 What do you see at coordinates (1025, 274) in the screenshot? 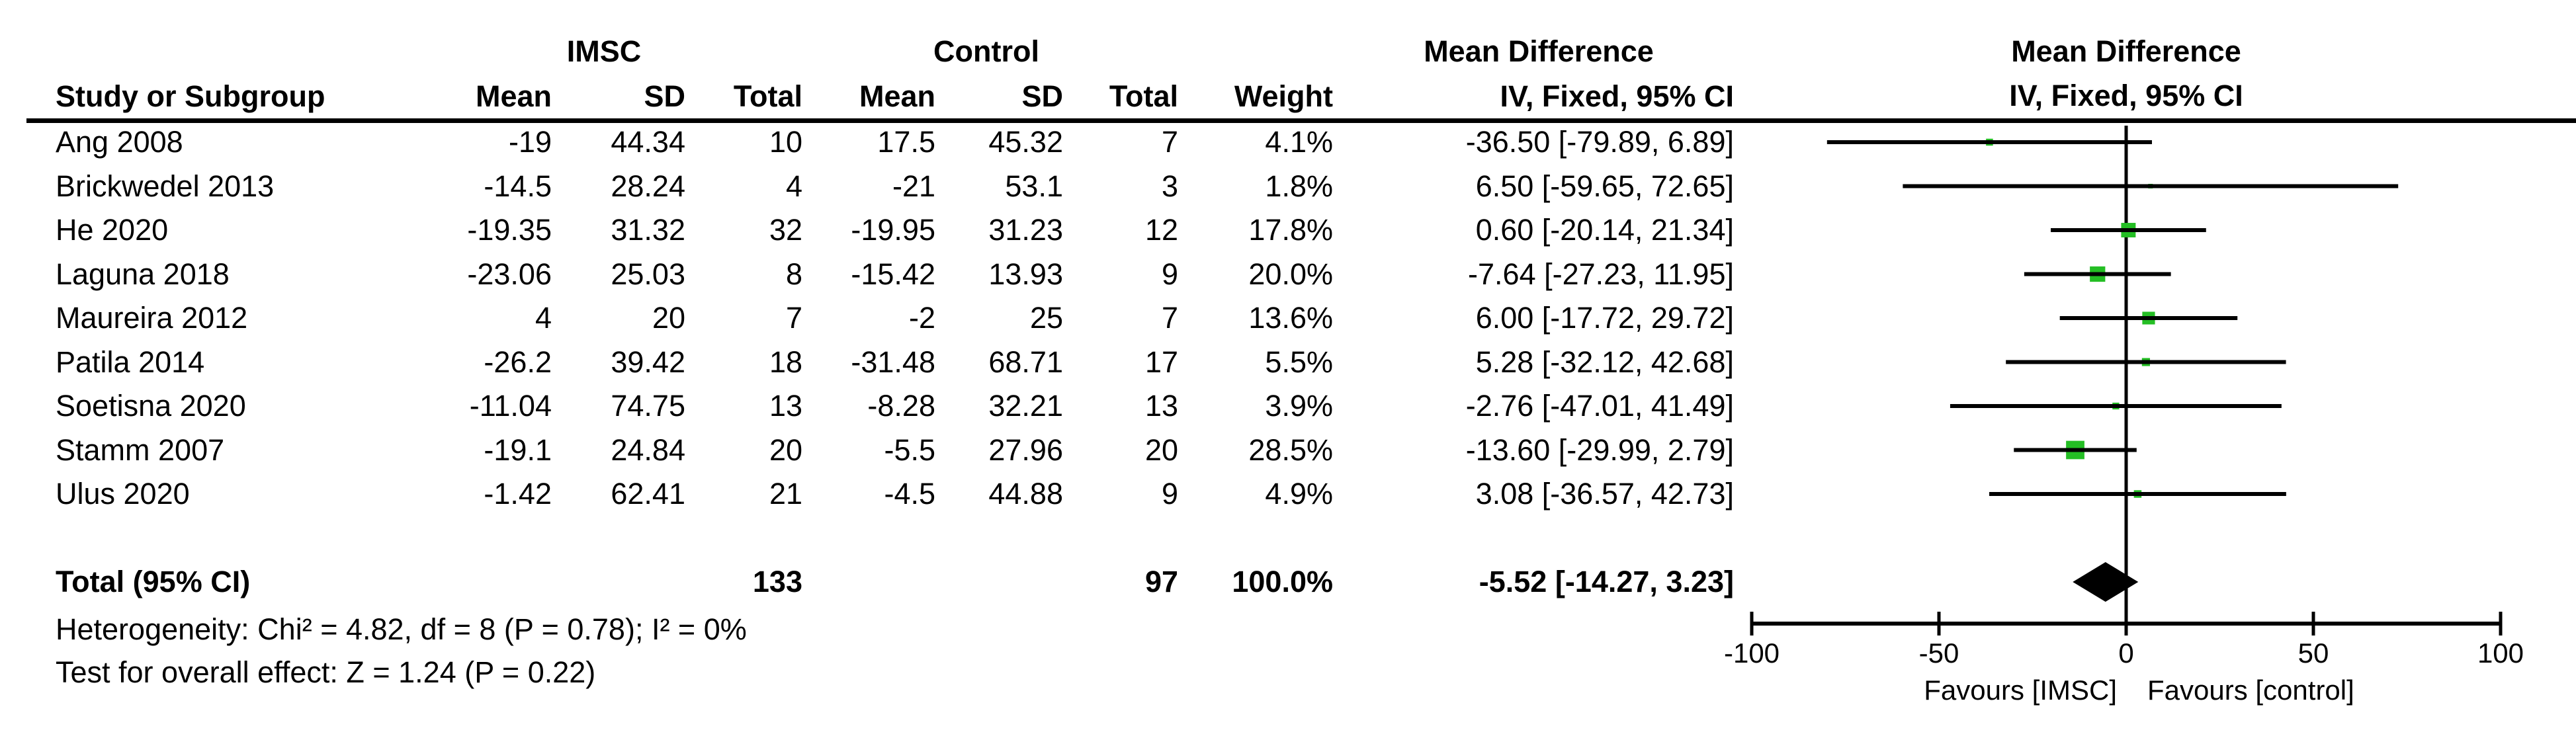
I see `control-sd-cell: 13.93` at bounding box center [1025, 274].